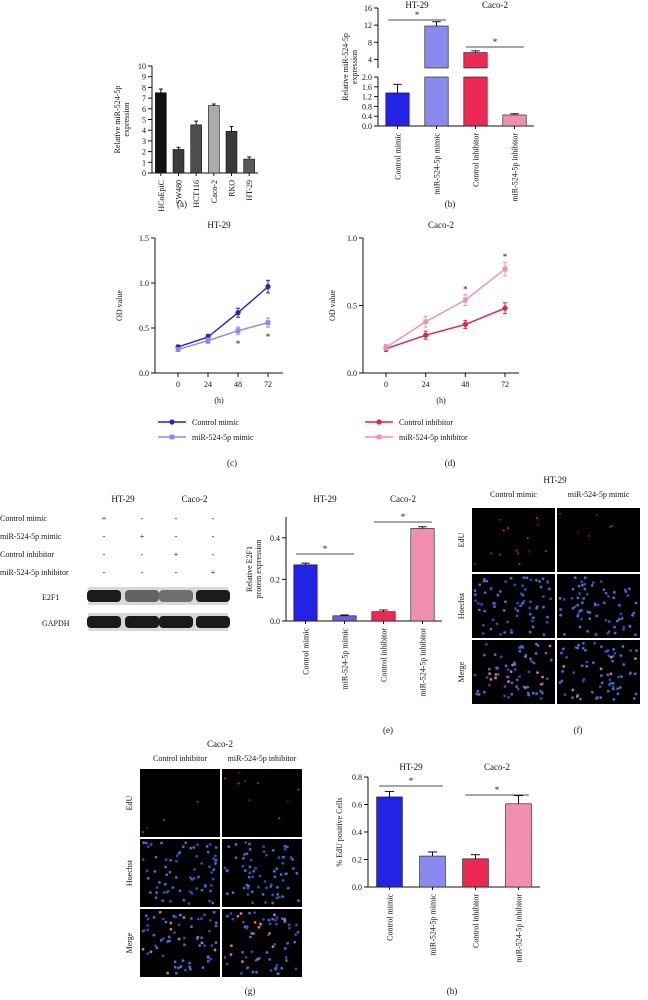 The image size is (648, 1000). Describe the element at coordinates (144, 328) in the screenshot. I see `y-tick-label: 0.5` at that location.